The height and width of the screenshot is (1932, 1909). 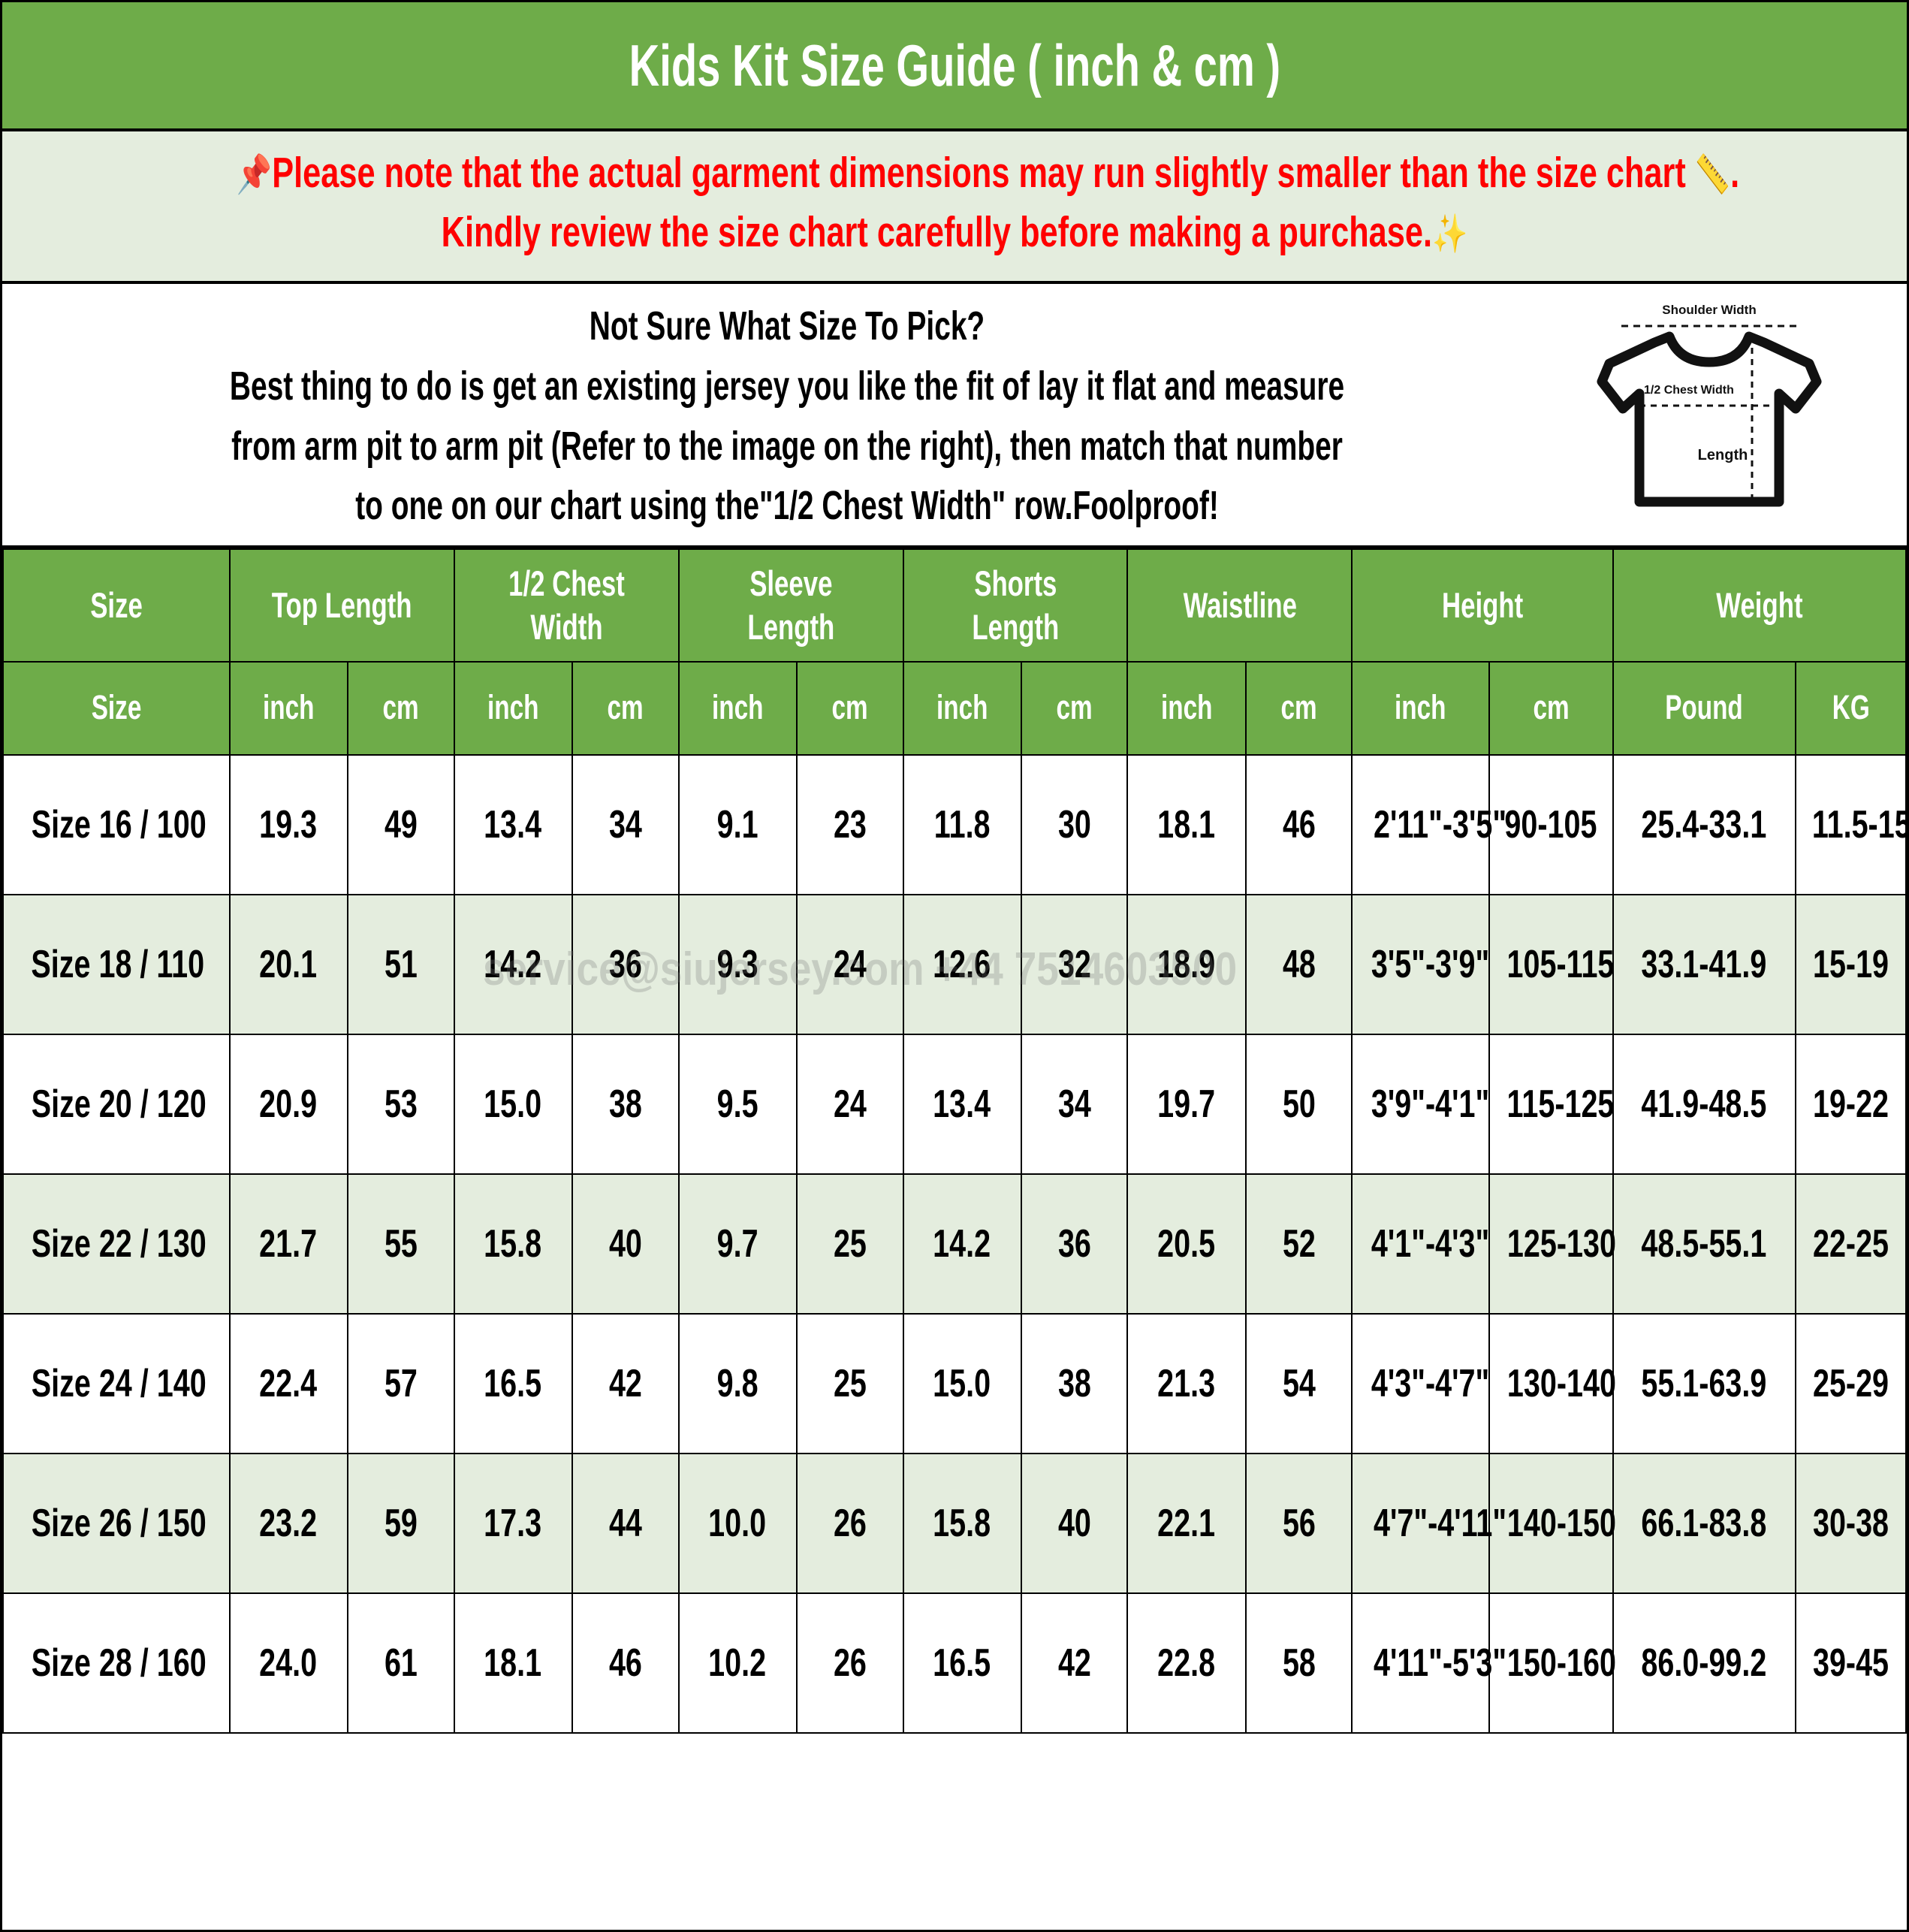 What do you see at coordinates (1450, 234) in the screenshot?
I see `sparkles-icon: ✨` at bounding box center [1450, 234].